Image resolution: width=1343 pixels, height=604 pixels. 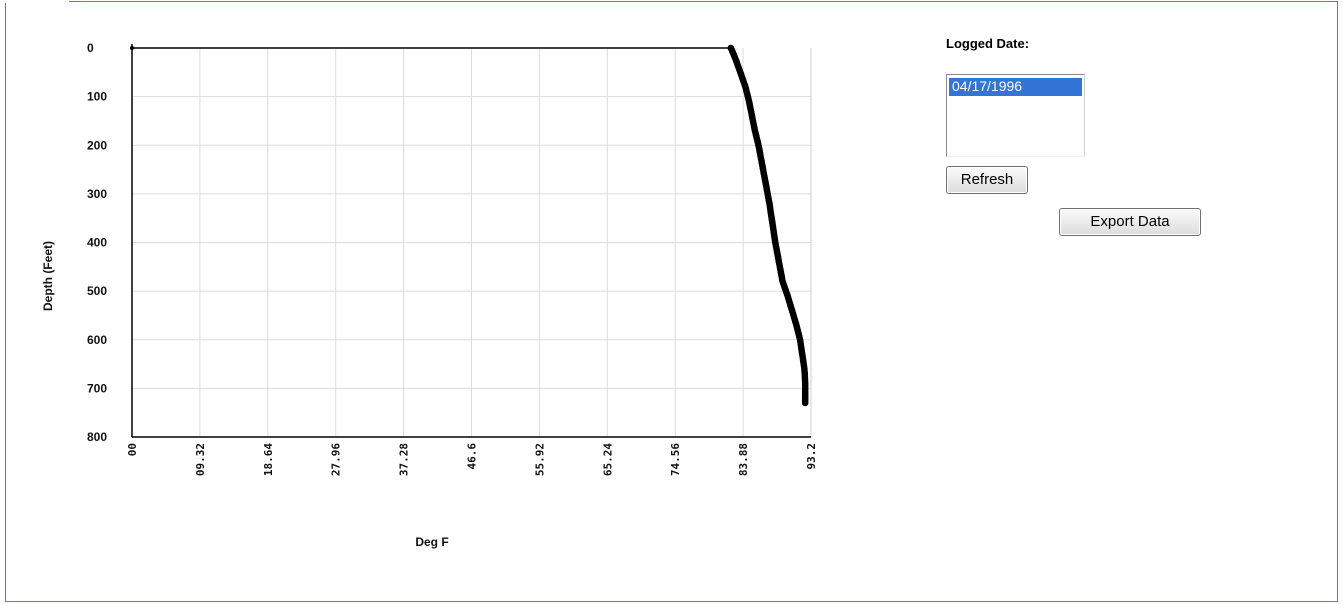 I want to click on x-tick-label: 00, so click(x=132, y=449).